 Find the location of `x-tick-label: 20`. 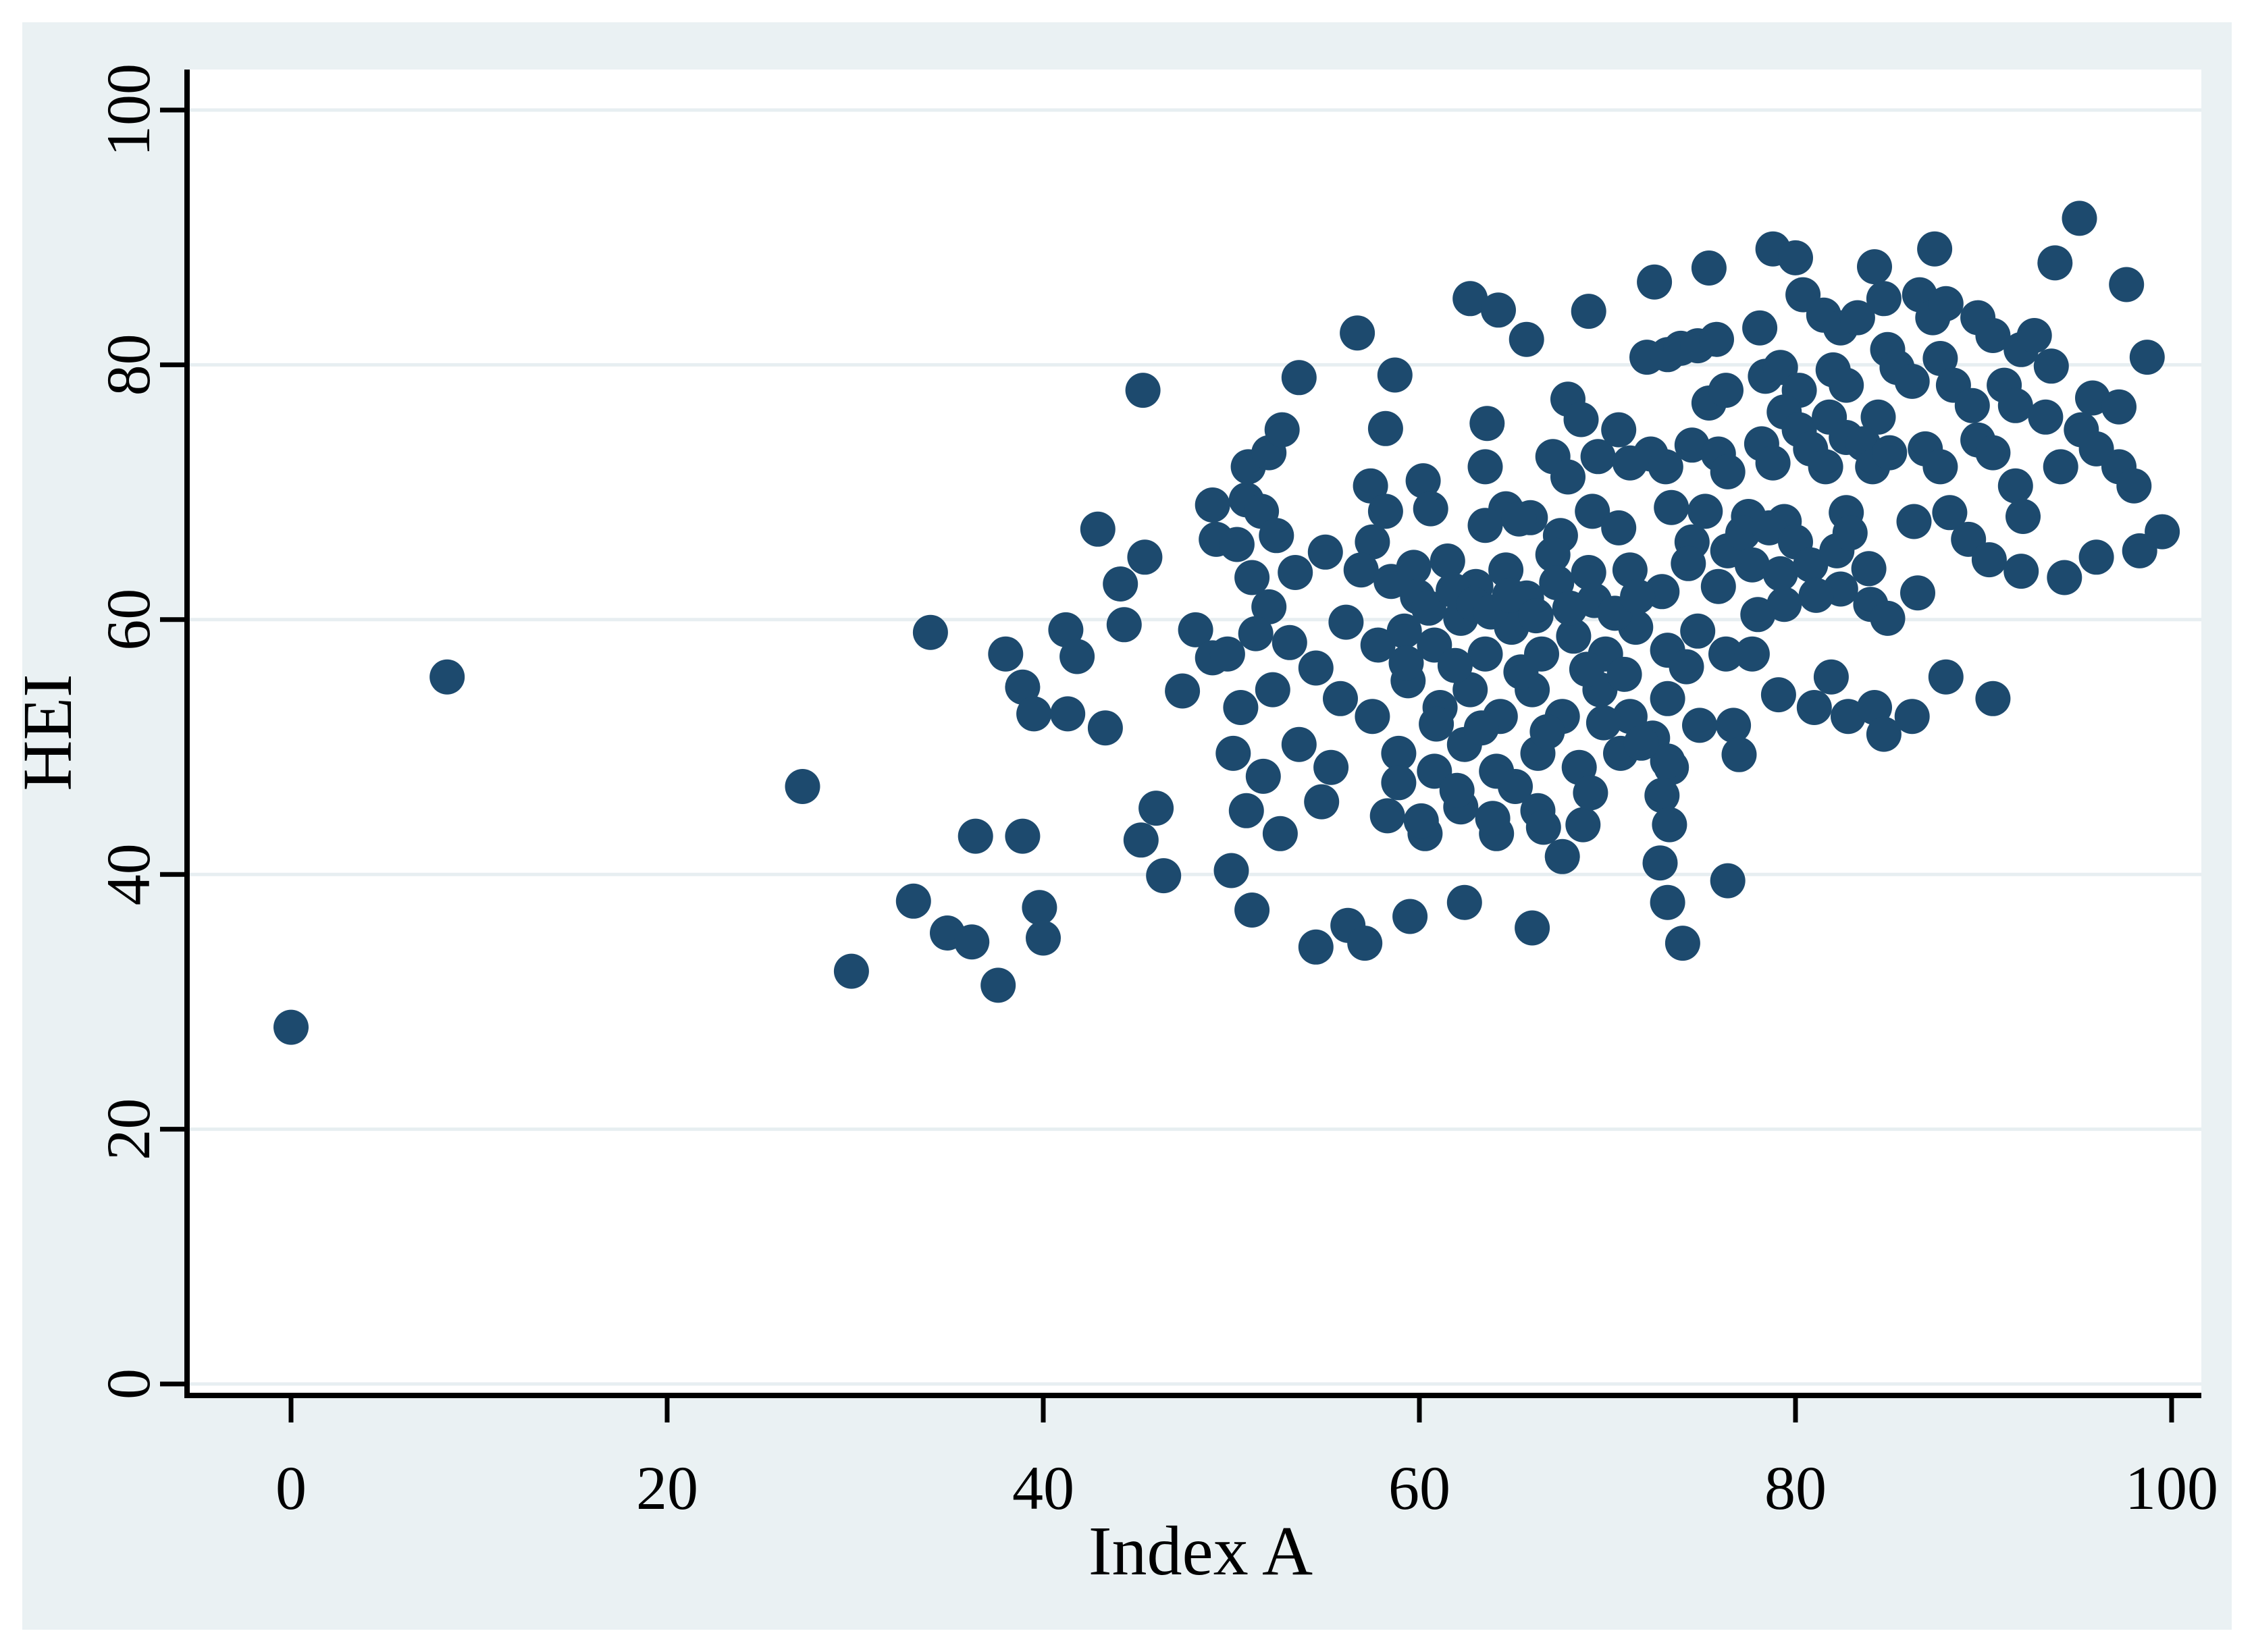

x-tick-label: 20 is located at coordinates (667, 1488).